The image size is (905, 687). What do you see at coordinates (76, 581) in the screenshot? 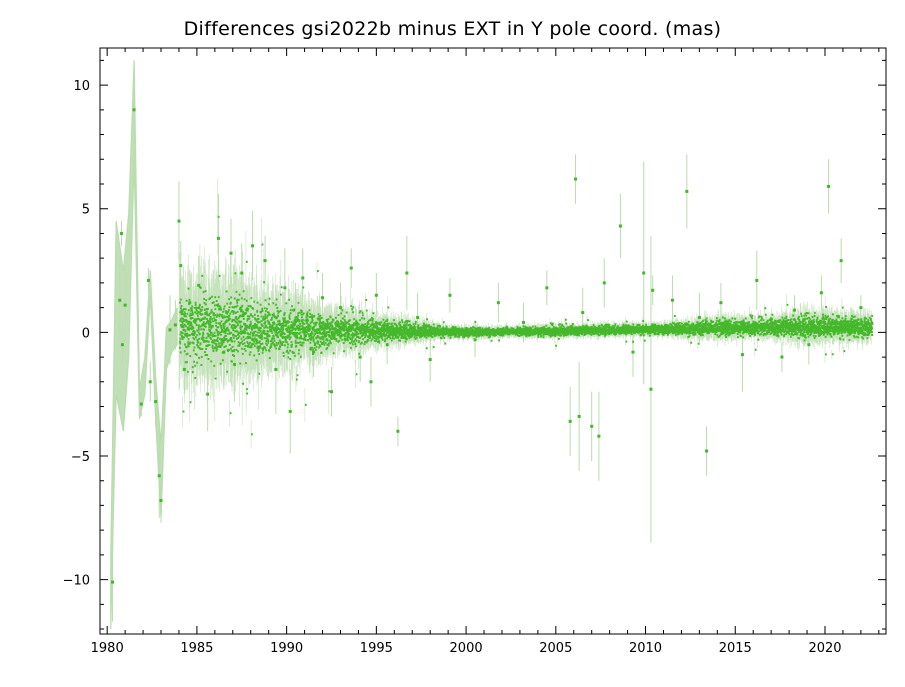
I see `y-tick-label: −10` at bounding box center [76, 581].